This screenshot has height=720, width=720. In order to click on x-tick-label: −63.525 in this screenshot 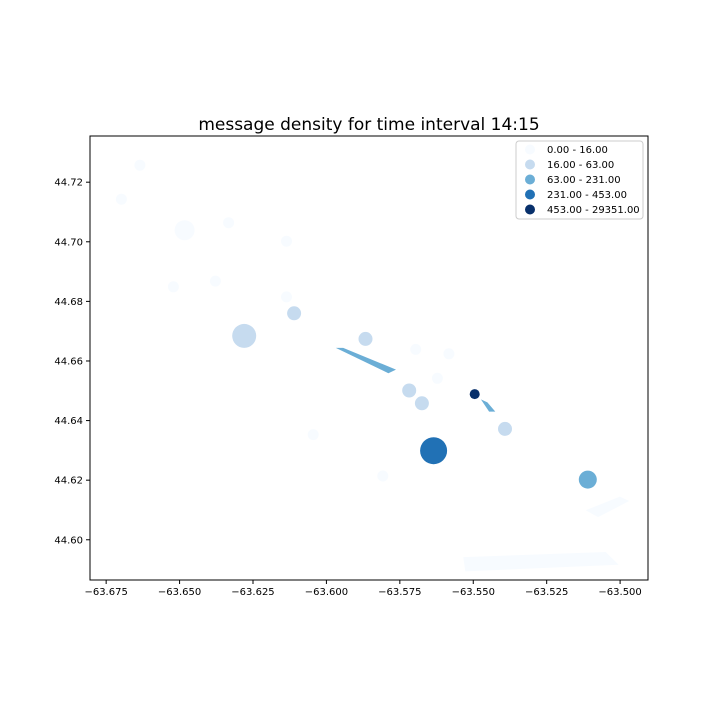, I will do `click(546, 592)`.